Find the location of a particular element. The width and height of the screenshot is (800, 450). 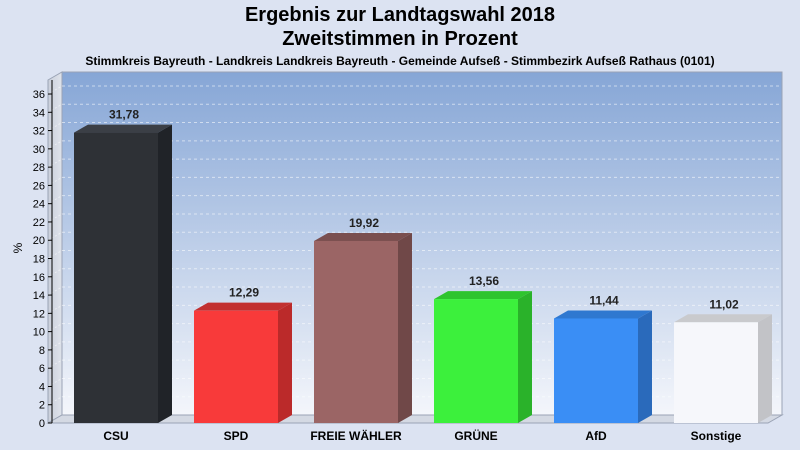

y-axis-label: % is located at coordinates (18, 247).